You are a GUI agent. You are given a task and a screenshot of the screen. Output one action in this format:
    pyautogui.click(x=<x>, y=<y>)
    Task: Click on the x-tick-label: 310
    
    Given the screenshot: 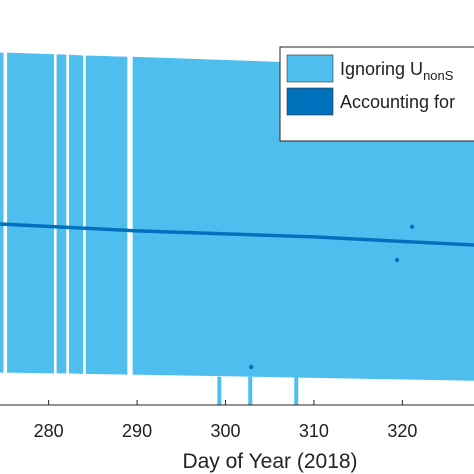 What is the action you would take?
    pyautogui.click(x=314, y=431)
    